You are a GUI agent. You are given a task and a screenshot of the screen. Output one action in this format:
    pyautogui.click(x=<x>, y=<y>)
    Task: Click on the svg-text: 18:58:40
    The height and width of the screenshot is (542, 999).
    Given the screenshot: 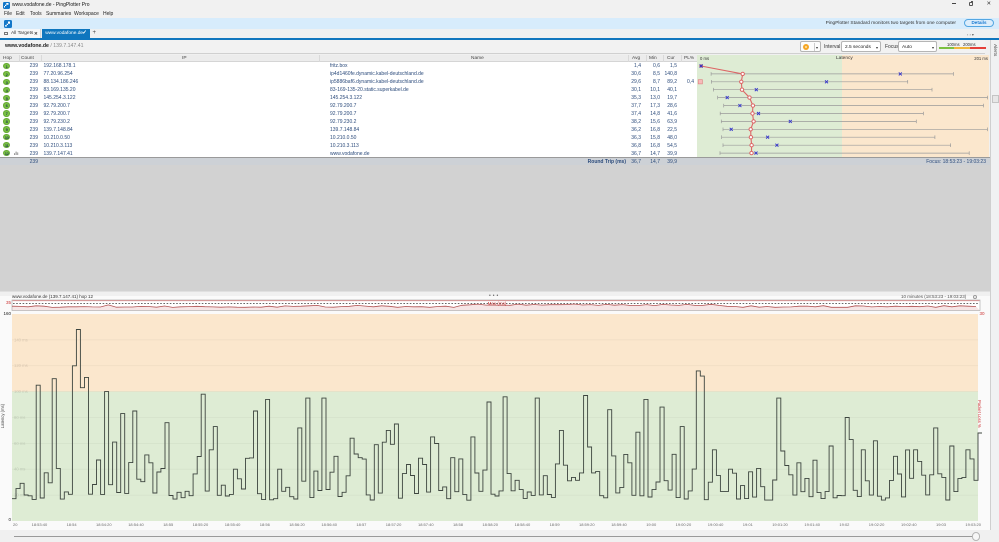 What is the action you would take?
    pyautogui.click(x=523, y=524)
    